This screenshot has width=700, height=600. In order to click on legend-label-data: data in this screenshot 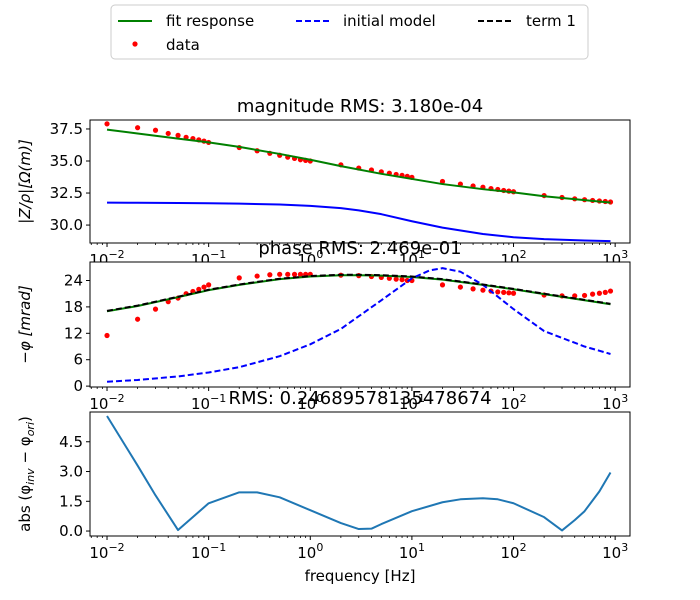, I will do `click(183, 45)`.